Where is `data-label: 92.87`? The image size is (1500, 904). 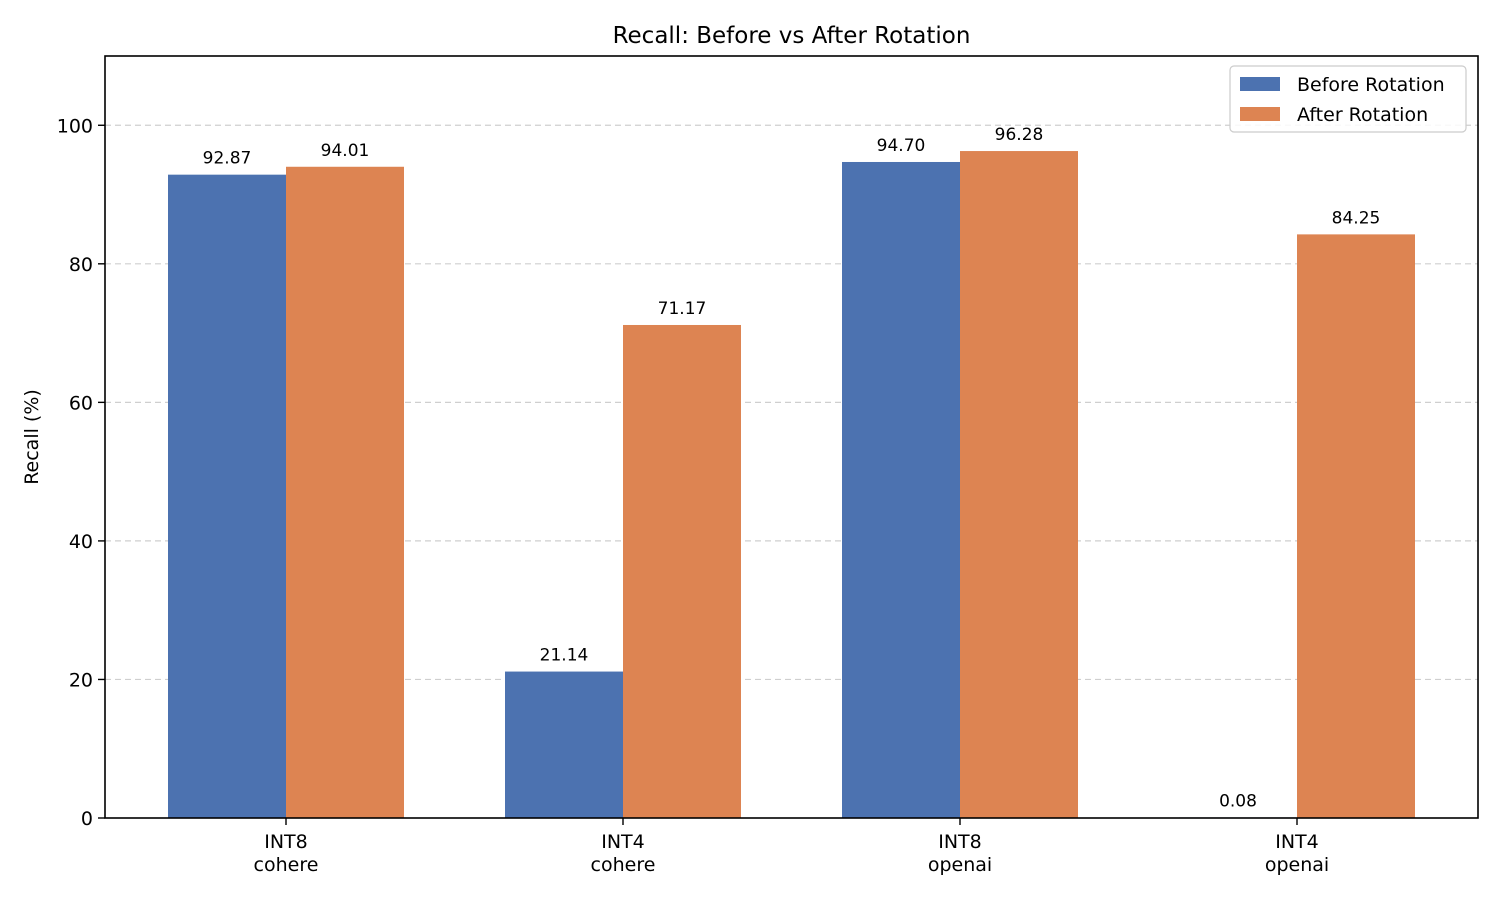 data-label: 92.87 is located at coordinates (227, 159).